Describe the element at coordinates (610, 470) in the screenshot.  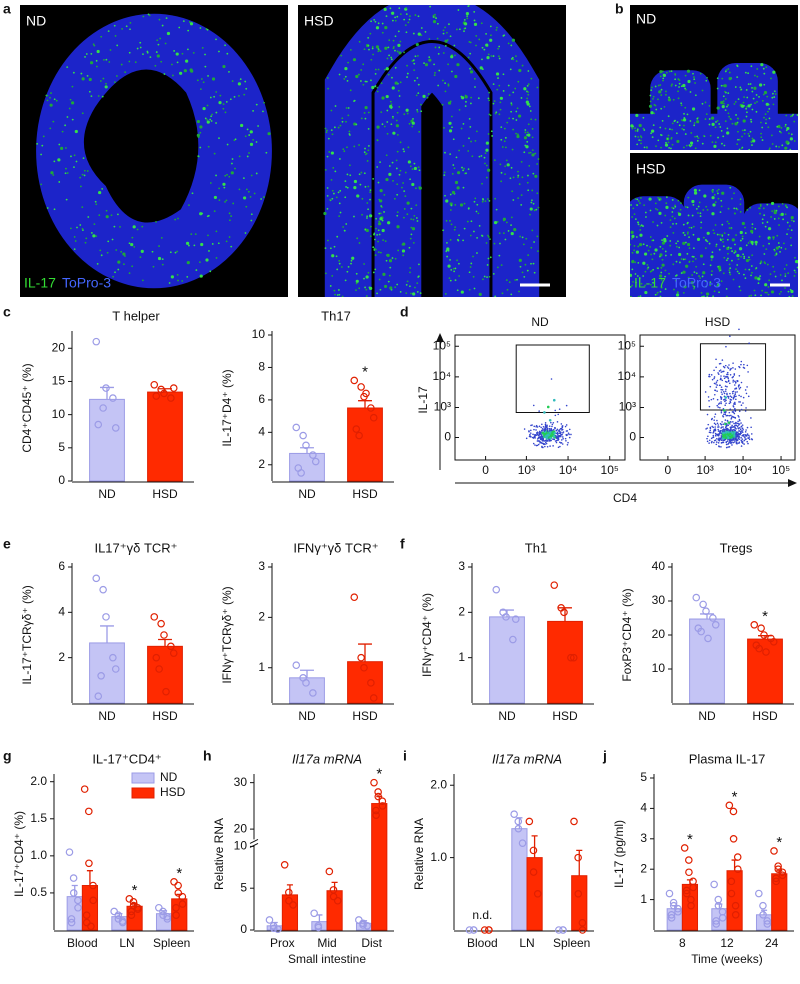
I see `x-tick-label: 10⁵` at that location.